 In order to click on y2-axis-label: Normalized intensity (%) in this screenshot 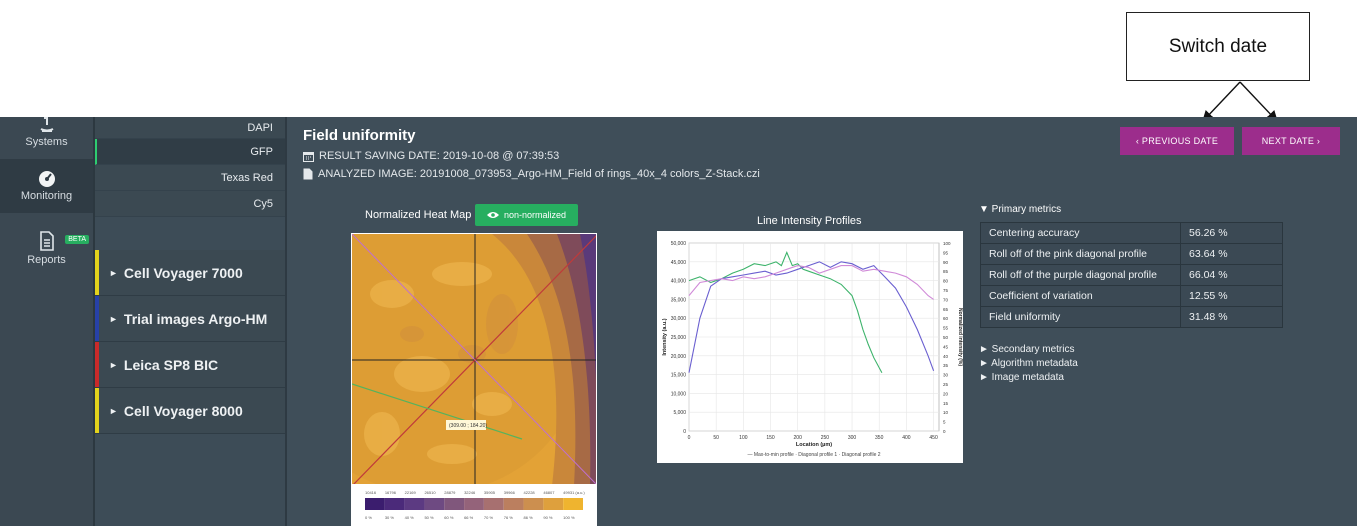, I will do `click(960, 337)`.